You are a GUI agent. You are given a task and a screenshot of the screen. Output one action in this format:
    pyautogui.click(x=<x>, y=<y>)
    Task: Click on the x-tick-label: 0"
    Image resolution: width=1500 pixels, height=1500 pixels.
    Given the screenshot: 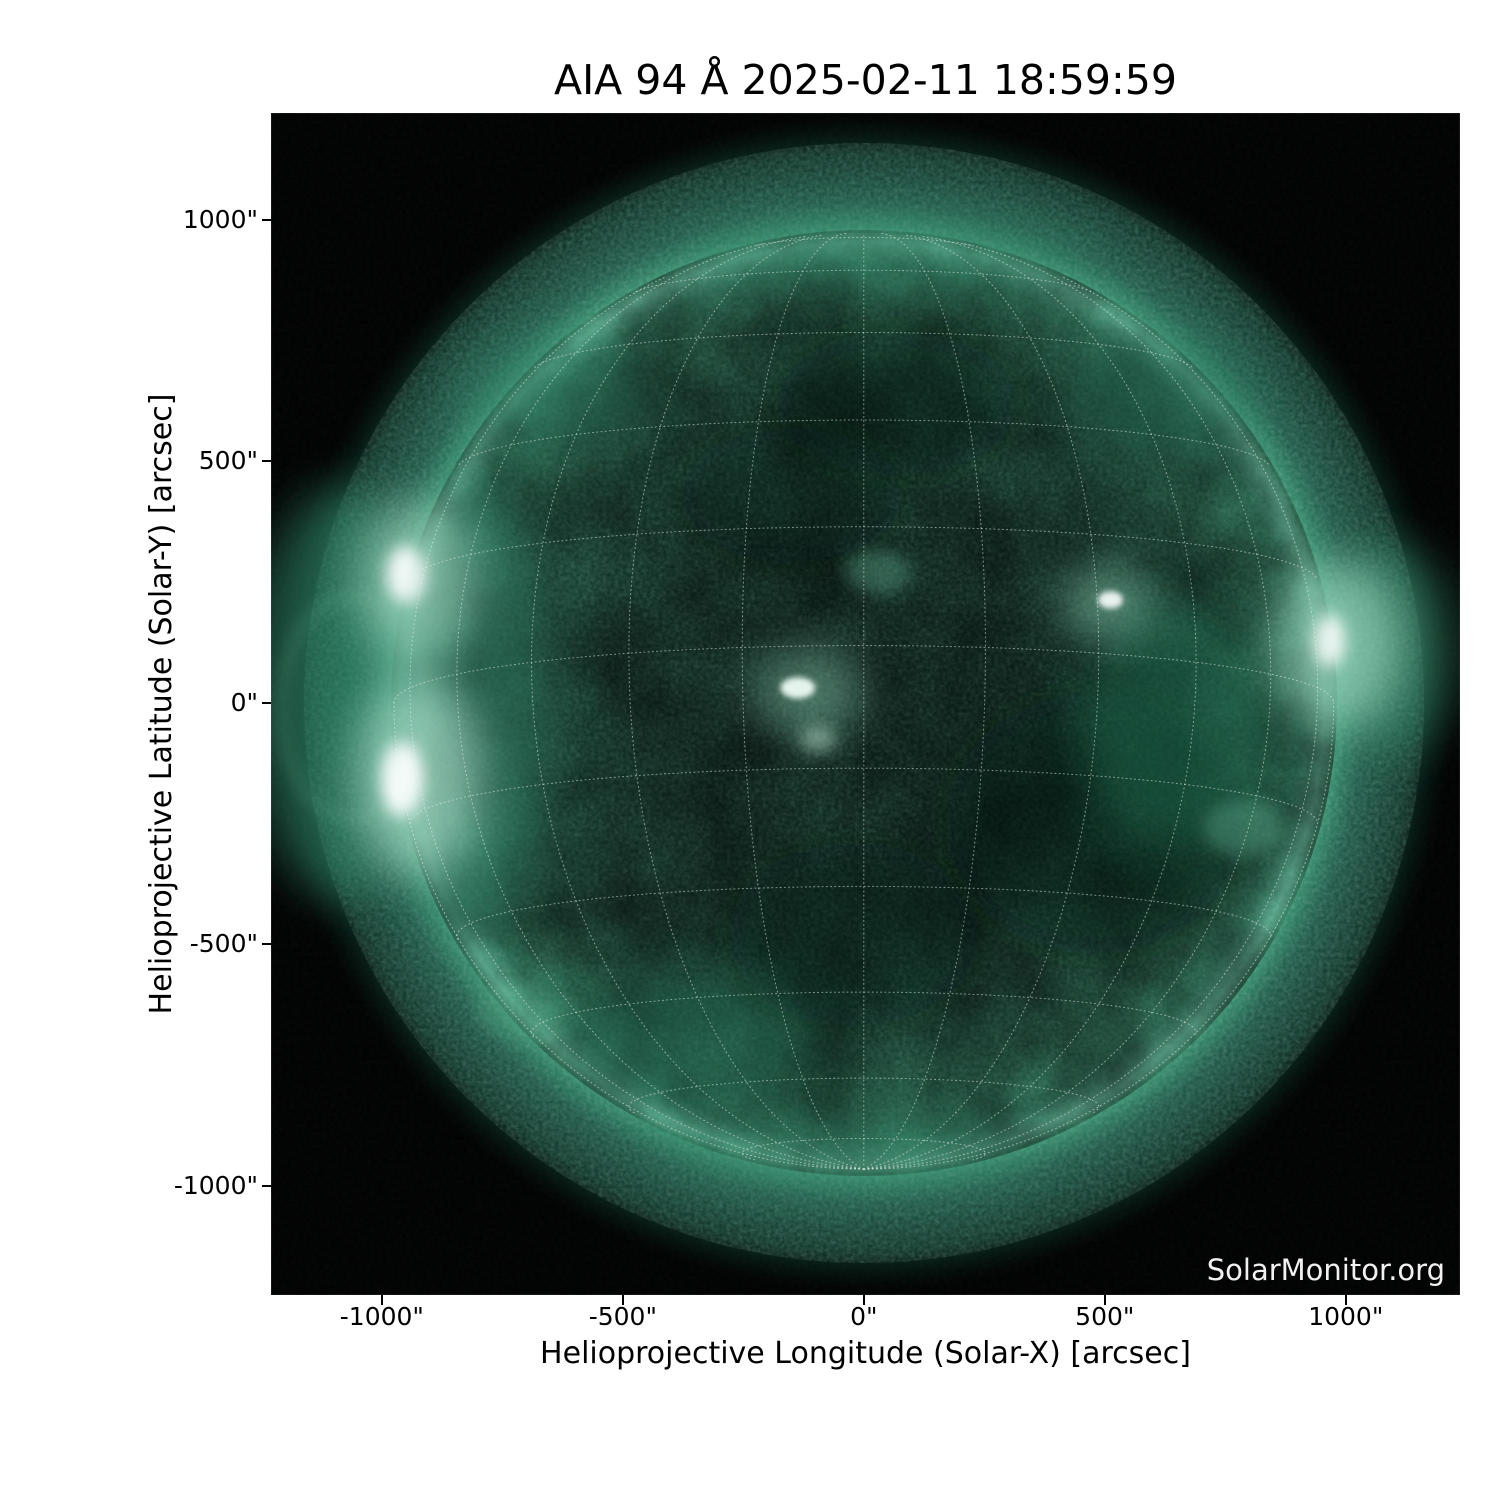 What is the action you would take?
    pyautogui.click(x=864, y=1316)
    